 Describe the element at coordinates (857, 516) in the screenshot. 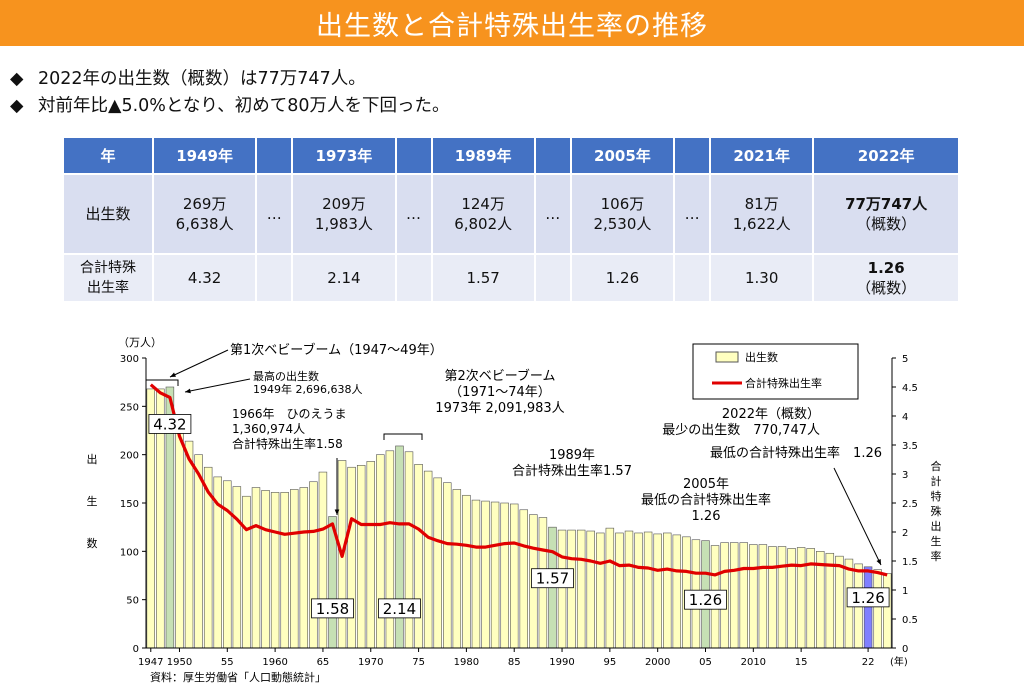

I see `latest-arrow` at that location.